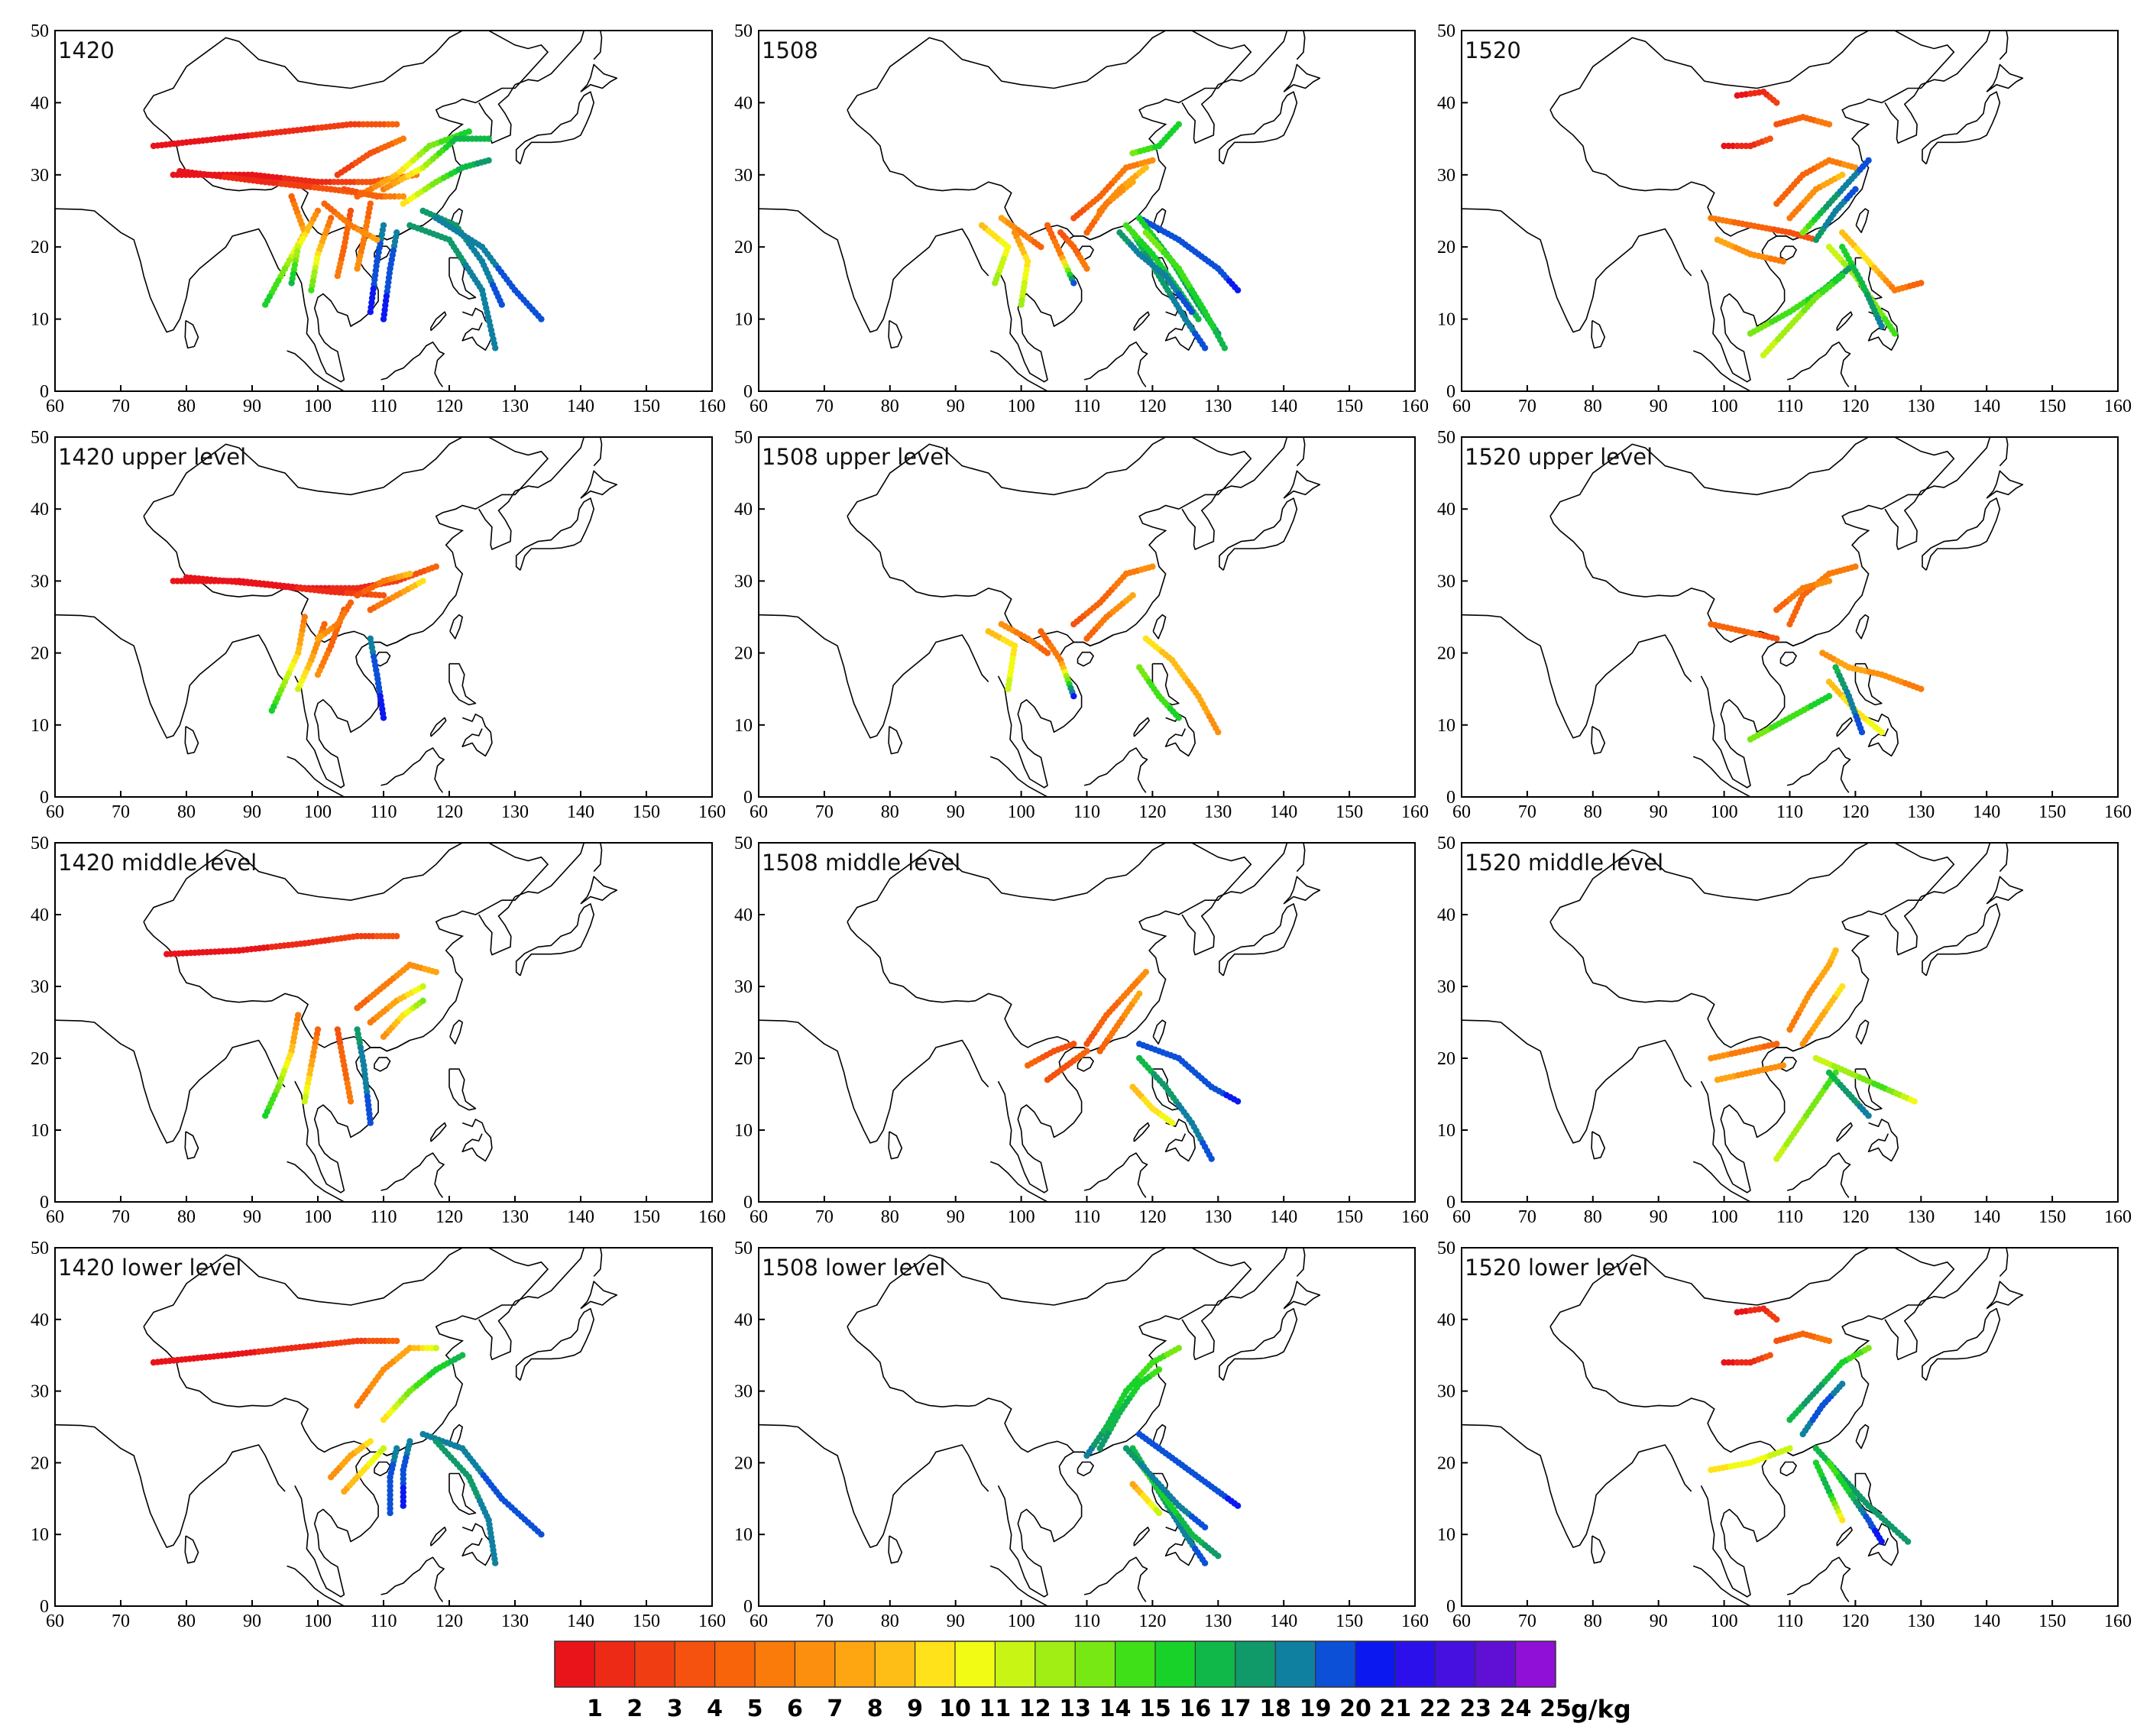 The height and width of the screenshot is (1736, 2150). I want to click on panel-title: 1520 upper level, so click(1559, 457).